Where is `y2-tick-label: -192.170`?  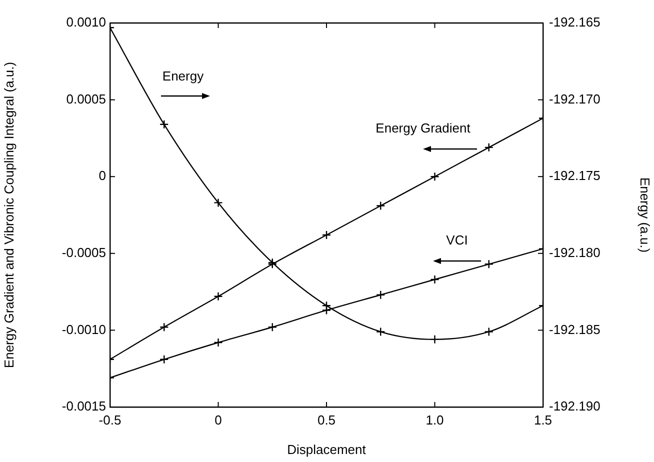 y2-tick-label: -192.170 is located at coordinates (574, 98).